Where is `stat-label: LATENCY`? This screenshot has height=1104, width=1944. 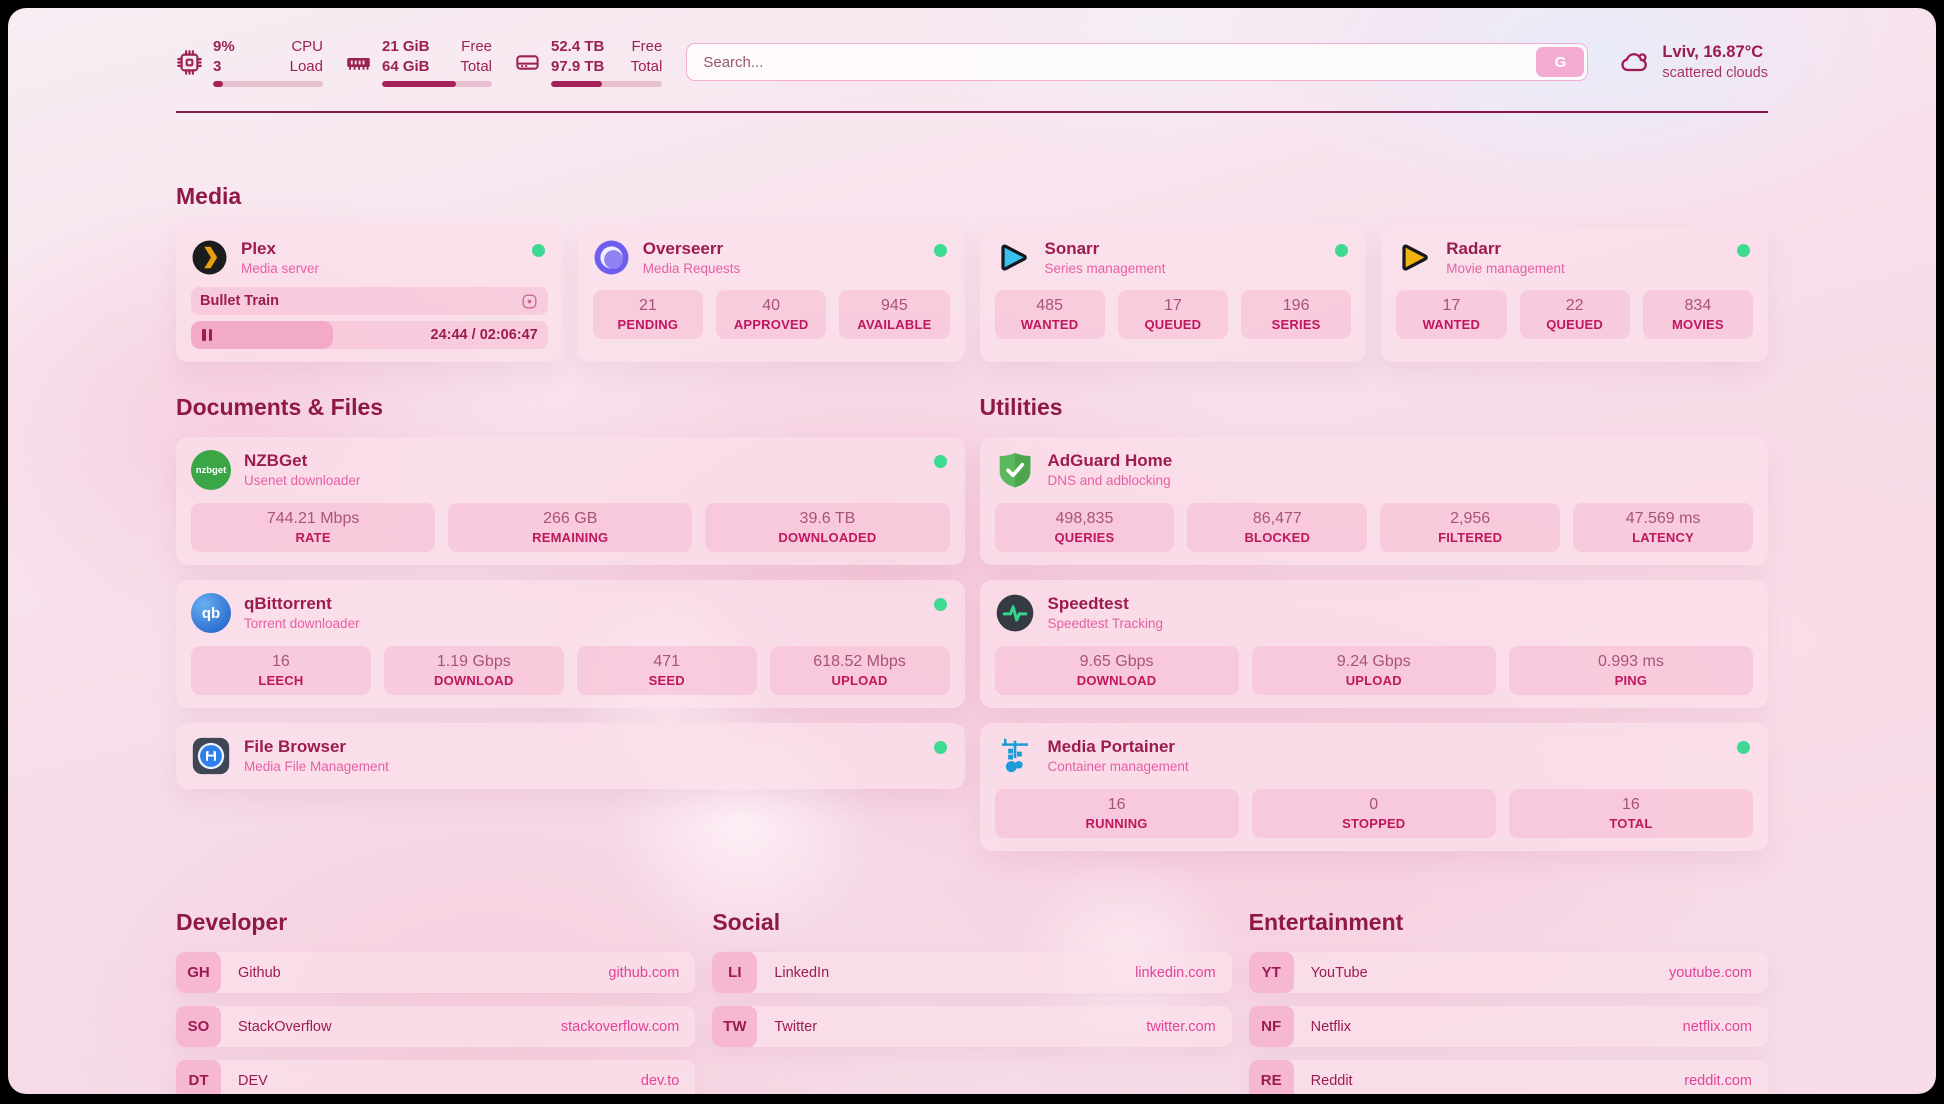
stat-label: LATENCY is located at coordinates (1663, 538).